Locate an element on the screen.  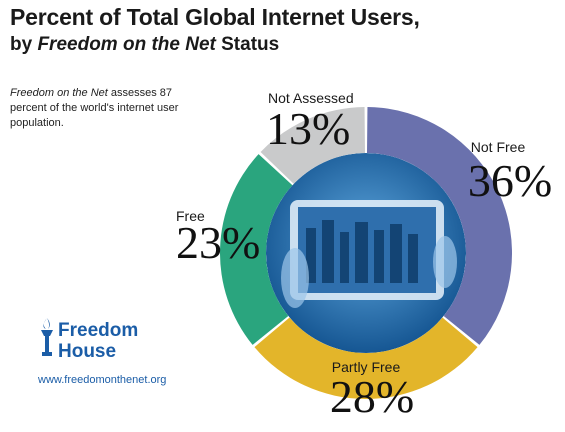
hand-icon-right is located at coordinates (445, 262).